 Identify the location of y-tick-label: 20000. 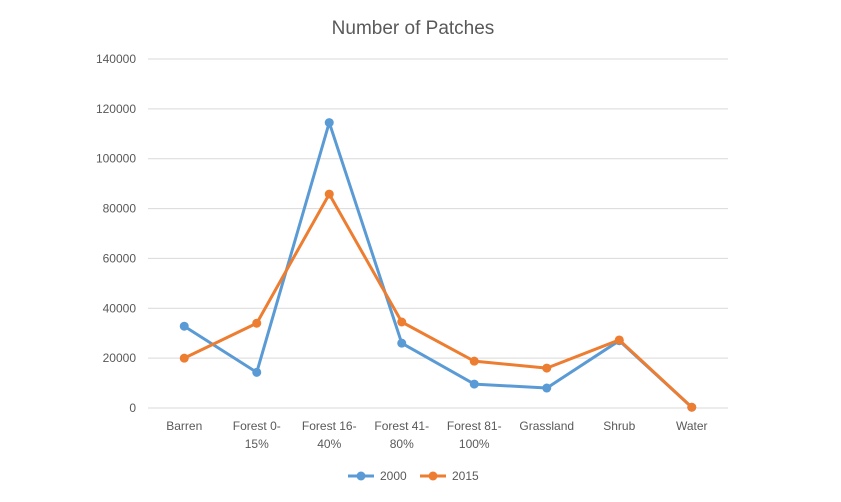
(120, 358).